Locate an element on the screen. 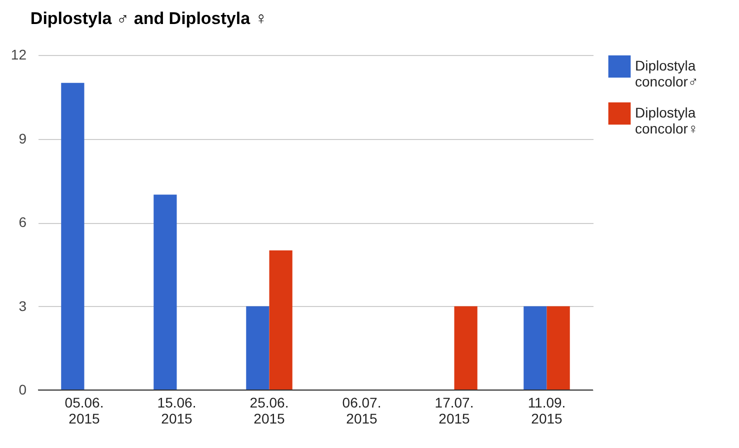 The image size is (739, 448). legend-label: Diplostyla concolor♂ is located at coordinates (666, 74).